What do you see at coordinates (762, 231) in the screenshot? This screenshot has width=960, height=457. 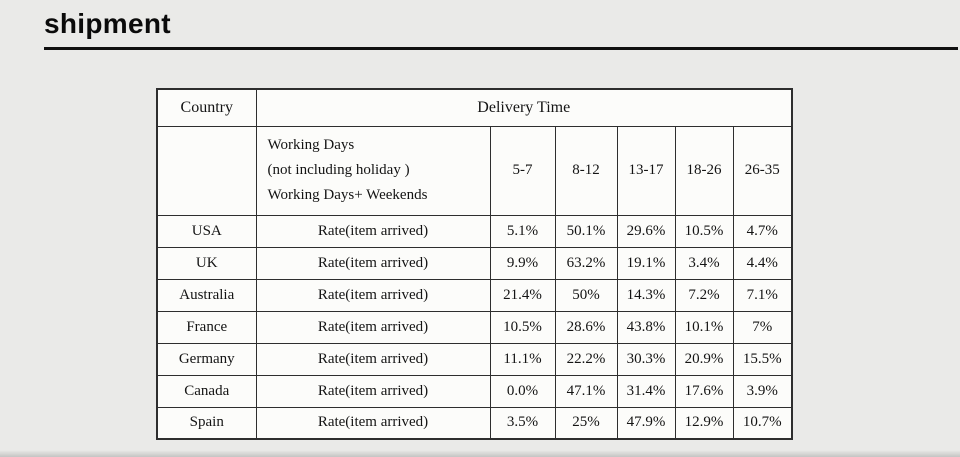 I see `rate-cell: 4.7%` at bounding box center [762, 231].